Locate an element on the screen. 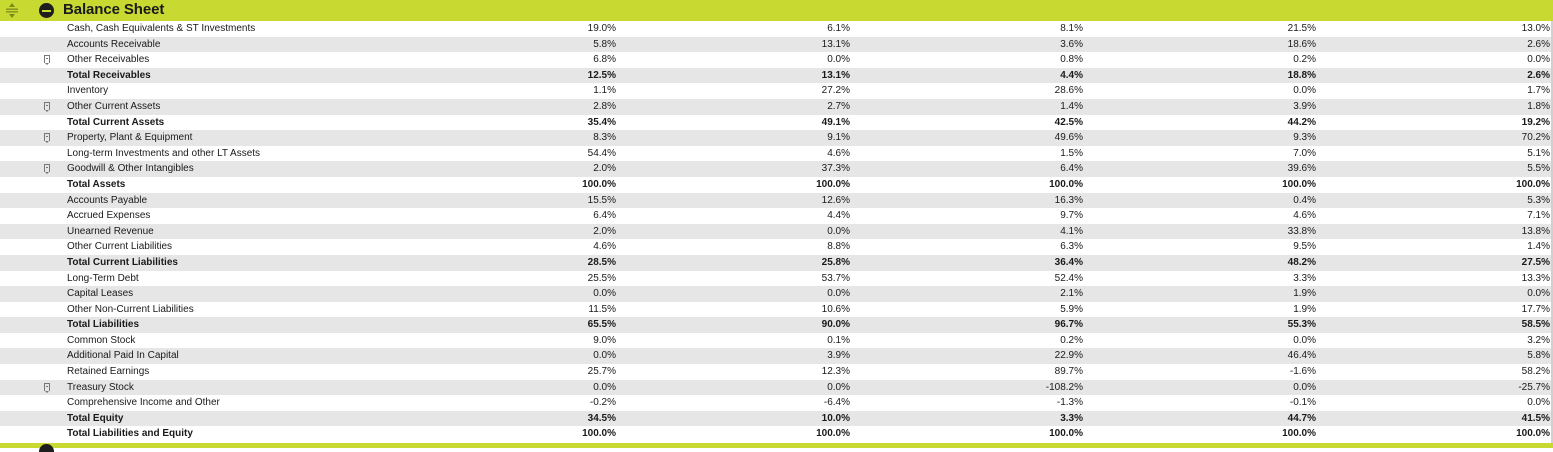  row-value: 13.0% is located at coordinates (1535, 28).